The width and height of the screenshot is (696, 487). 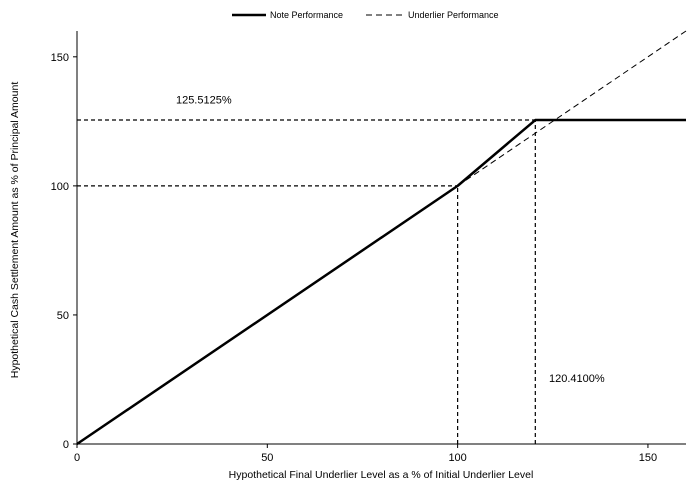 I want to click on y-tick-label: 100, so click(x=60, y=187).